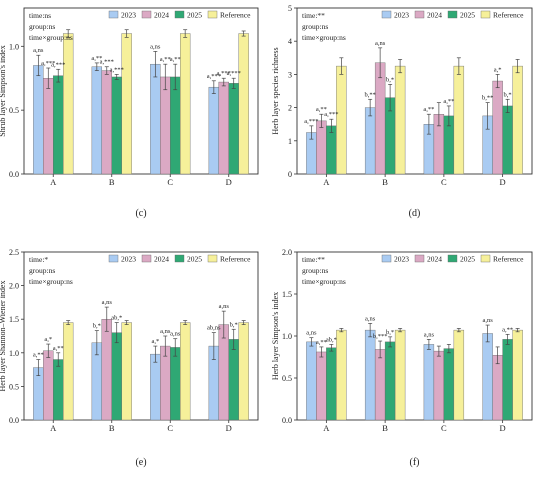 This screenshot has height=478, width=550. Describe the element at coordinates (140, 462) in the screenshot. I see `panel-label: (e)` at that location.